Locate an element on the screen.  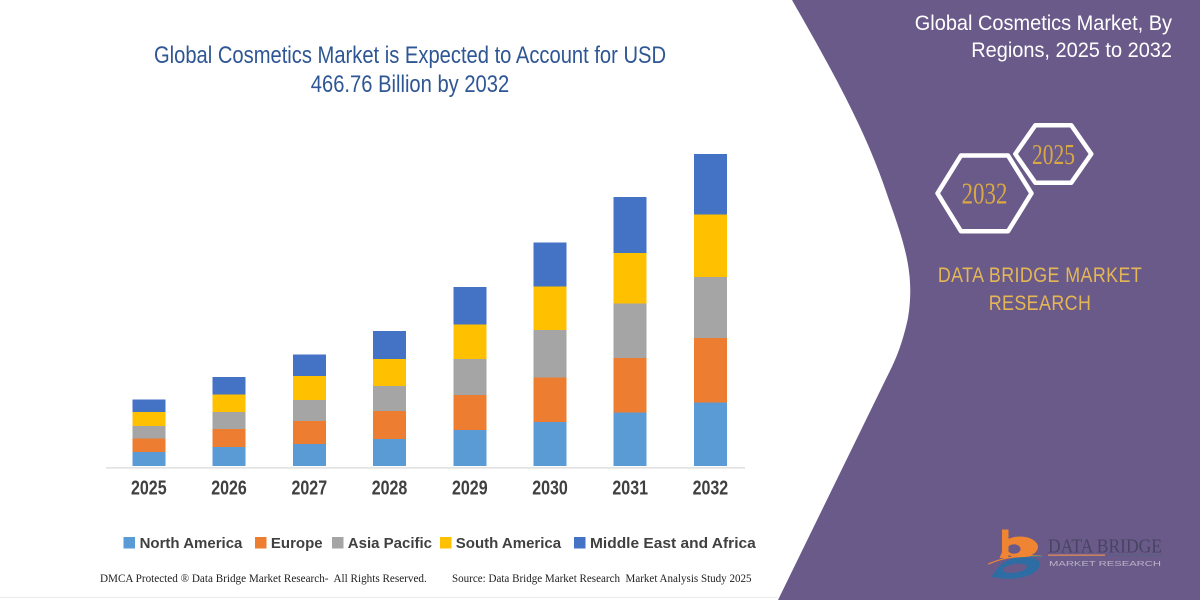
svg-text: 2029 is located at coordinates (470, 488).